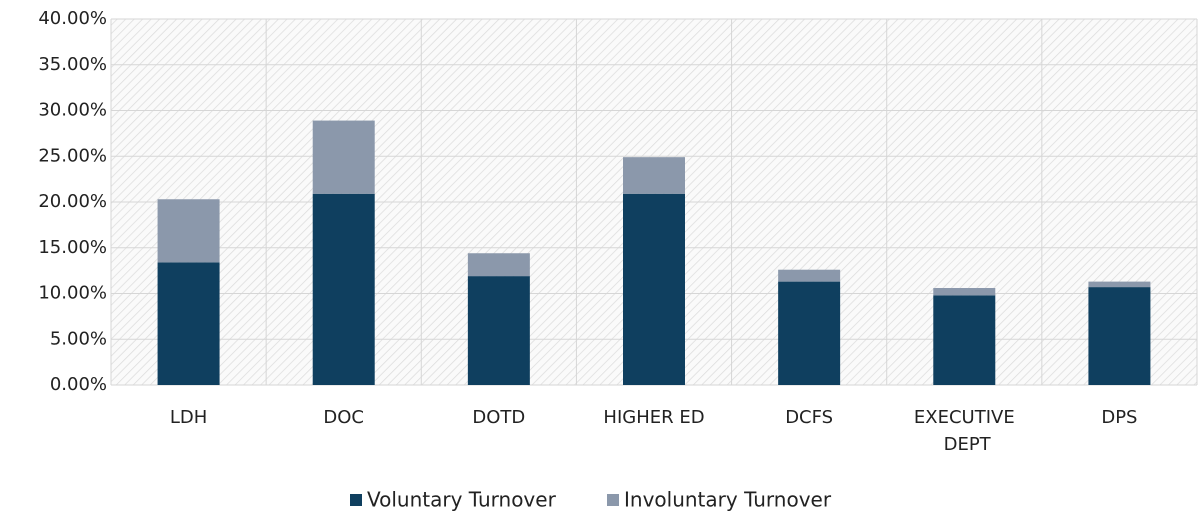 This screenshot has width=1199, height=514. I want to click on legend-label: Voluntary Turnover, so click(462, 500).